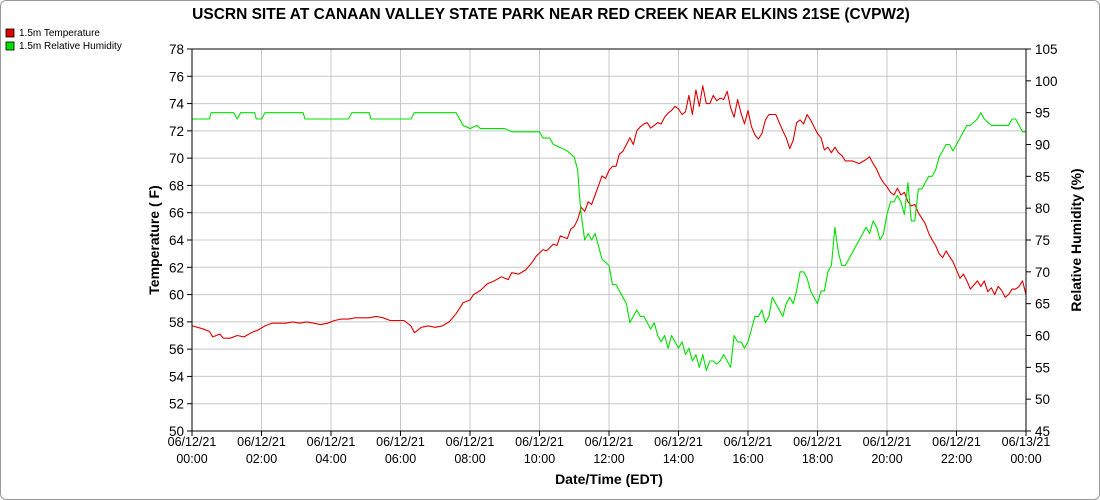 The width and height of the screenshot is (1100, 500). I want to click on right-tick-label: 95, so click(1042, 113).